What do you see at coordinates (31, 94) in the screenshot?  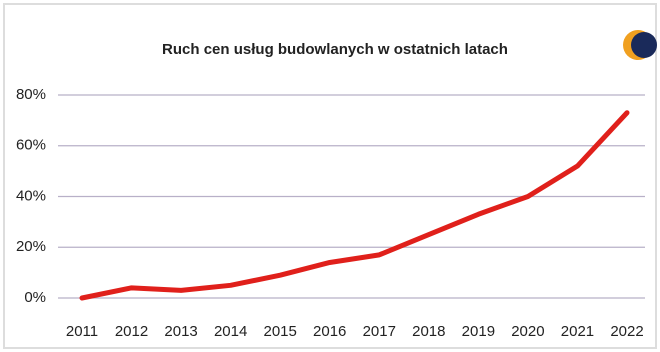 I see `y-tick-label: 80%` at bounding box center [31, 94].